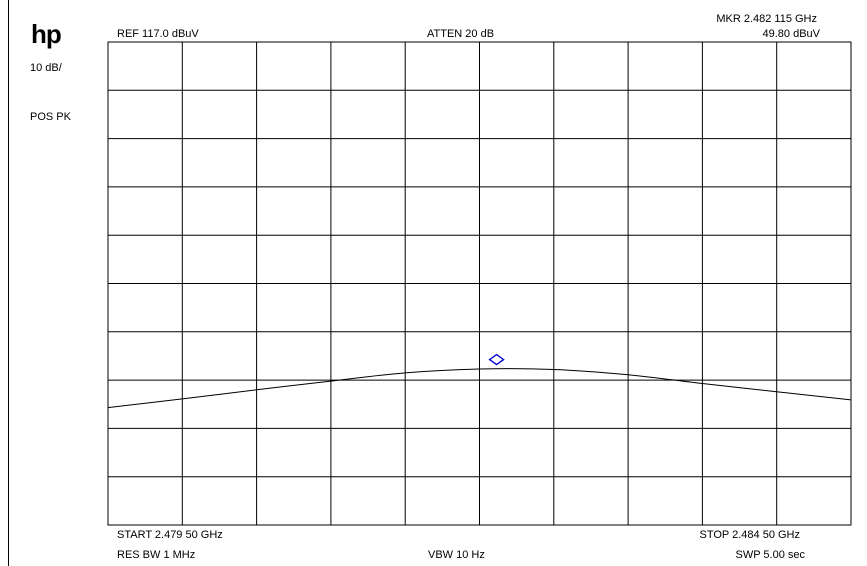  I want to click on resolution-bandwidth: RES BW 1 MHz, so click(156, 555).